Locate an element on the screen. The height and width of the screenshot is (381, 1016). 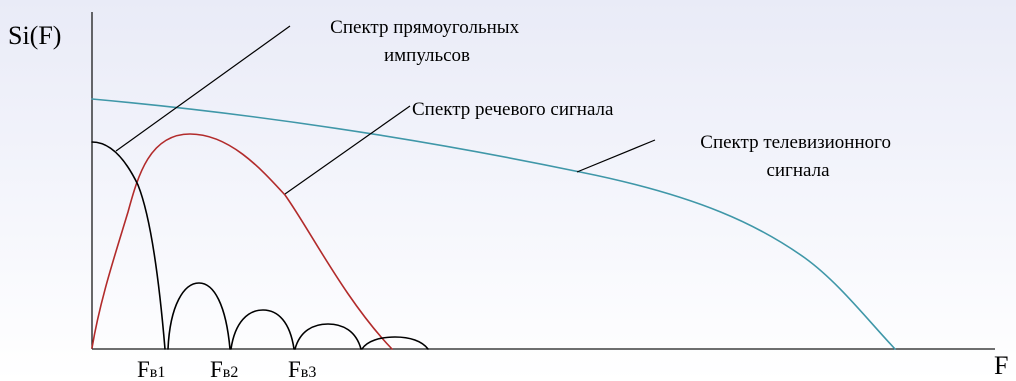
x-axis-label: F is located at coordinates (1001, 365).